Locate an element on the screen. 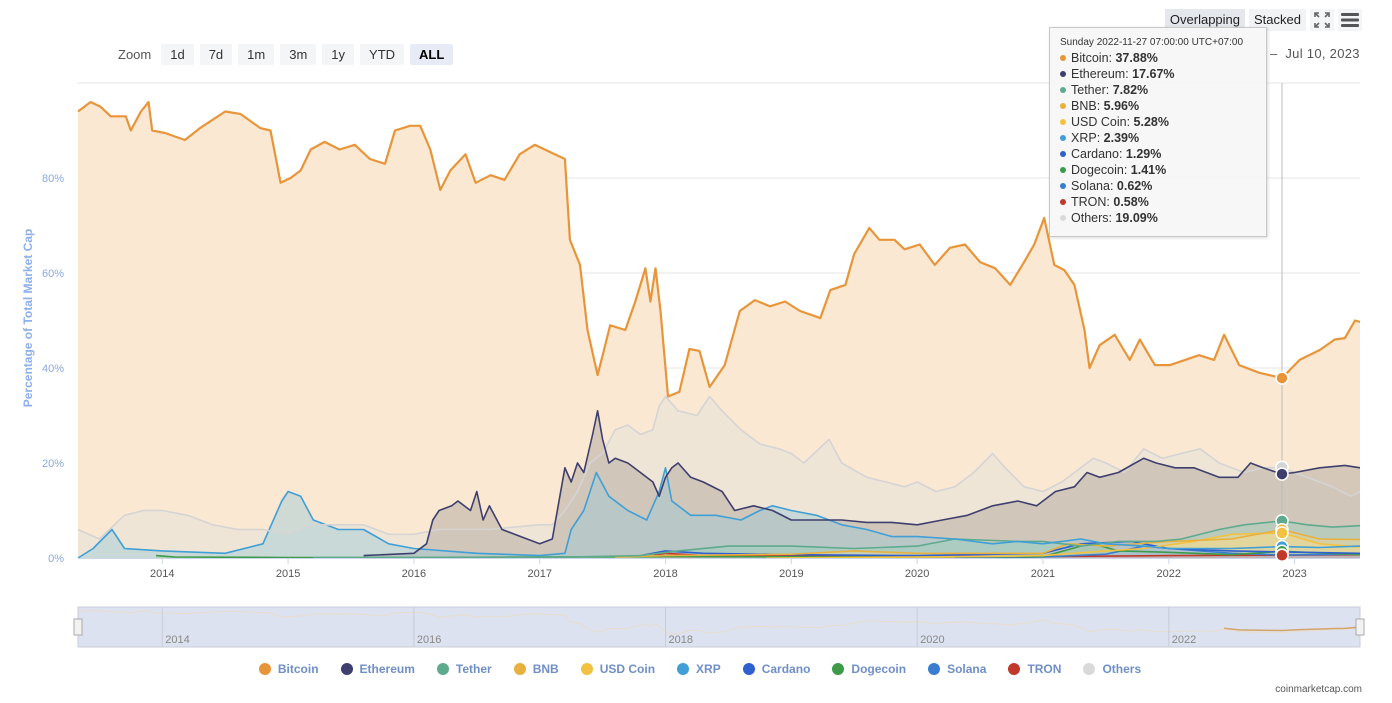 The height and width of the screenshot is (703, 1392). navigator-right-handle is located at coordinates (1360, 627).